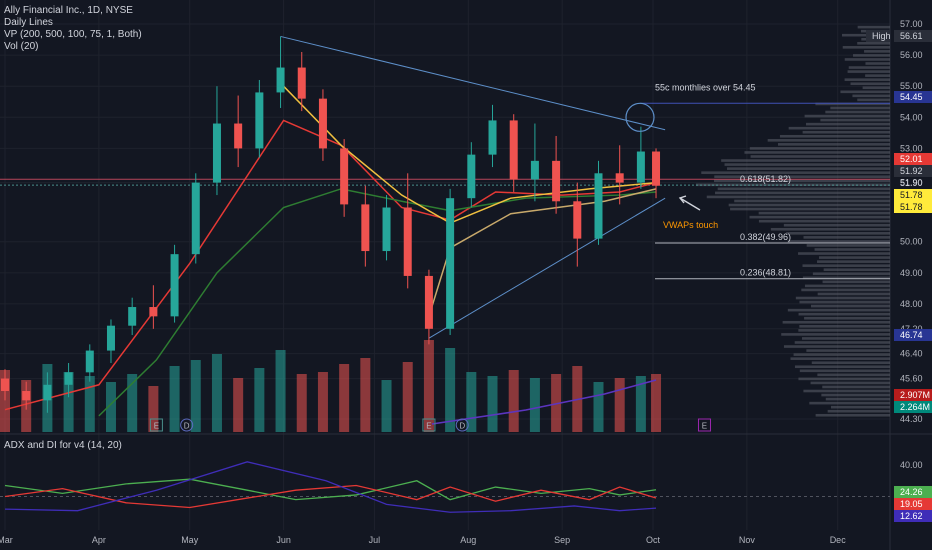  I want to click on indicator-axis-tick: 40.00, so click(911, 465).